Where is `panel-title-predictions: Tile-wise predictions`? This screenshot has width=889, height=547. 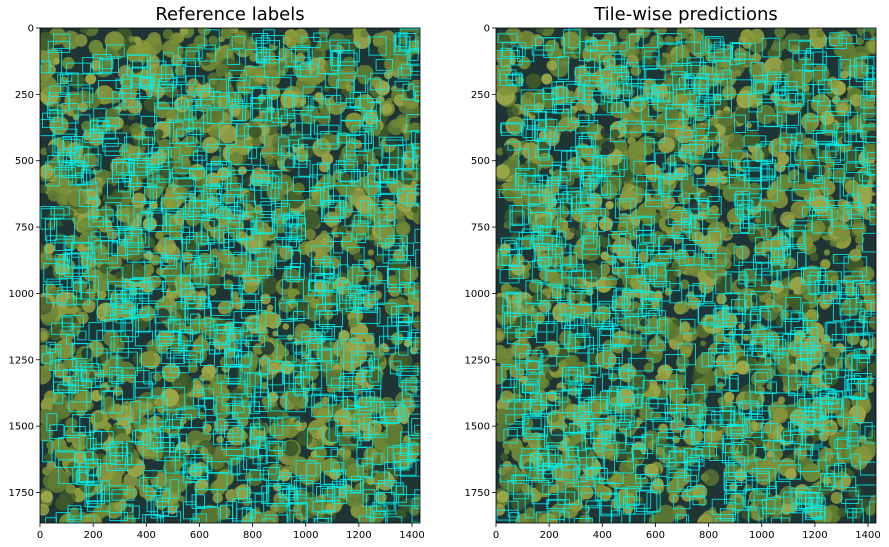 panel-title-predictions: Tile-wise predictions is located at coordinates (686, 14).